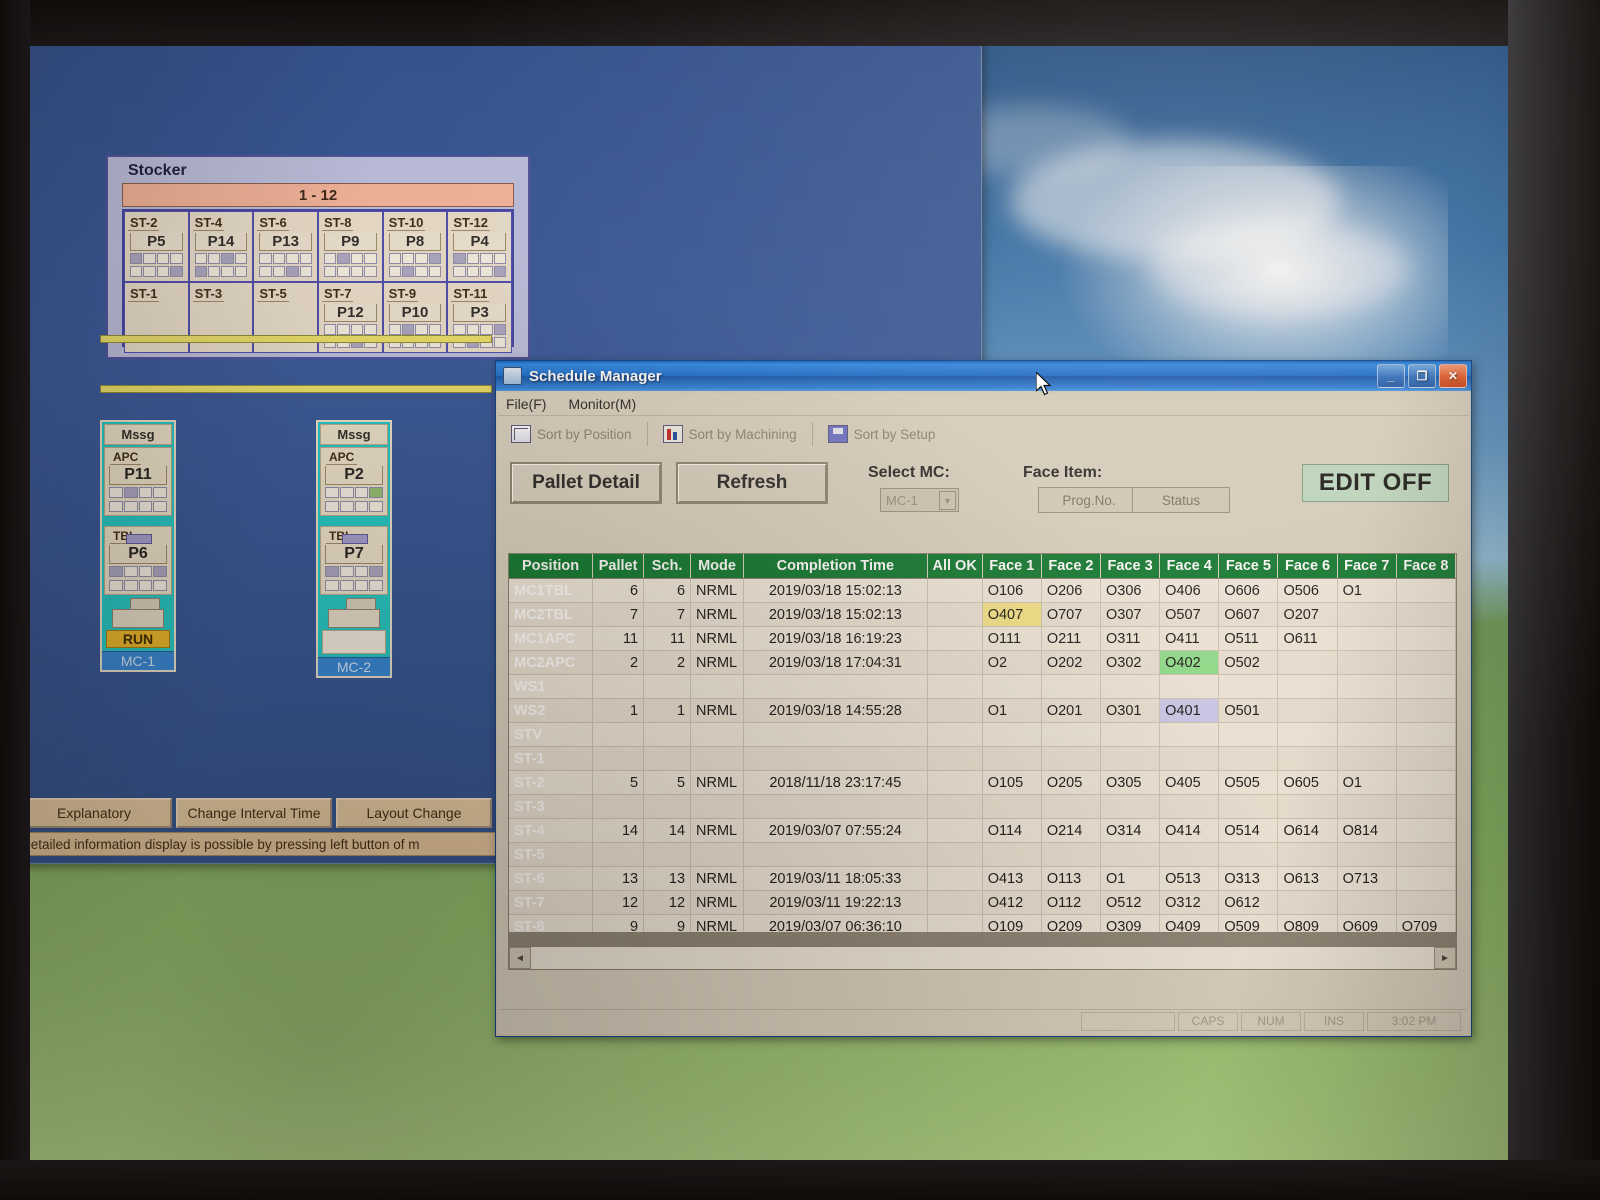 Image resolution: width=1600 pixels, height=1200 pixels. Describe the element at coordinates (717, 734) in the screenshot. I see `cell-mode` at that location.